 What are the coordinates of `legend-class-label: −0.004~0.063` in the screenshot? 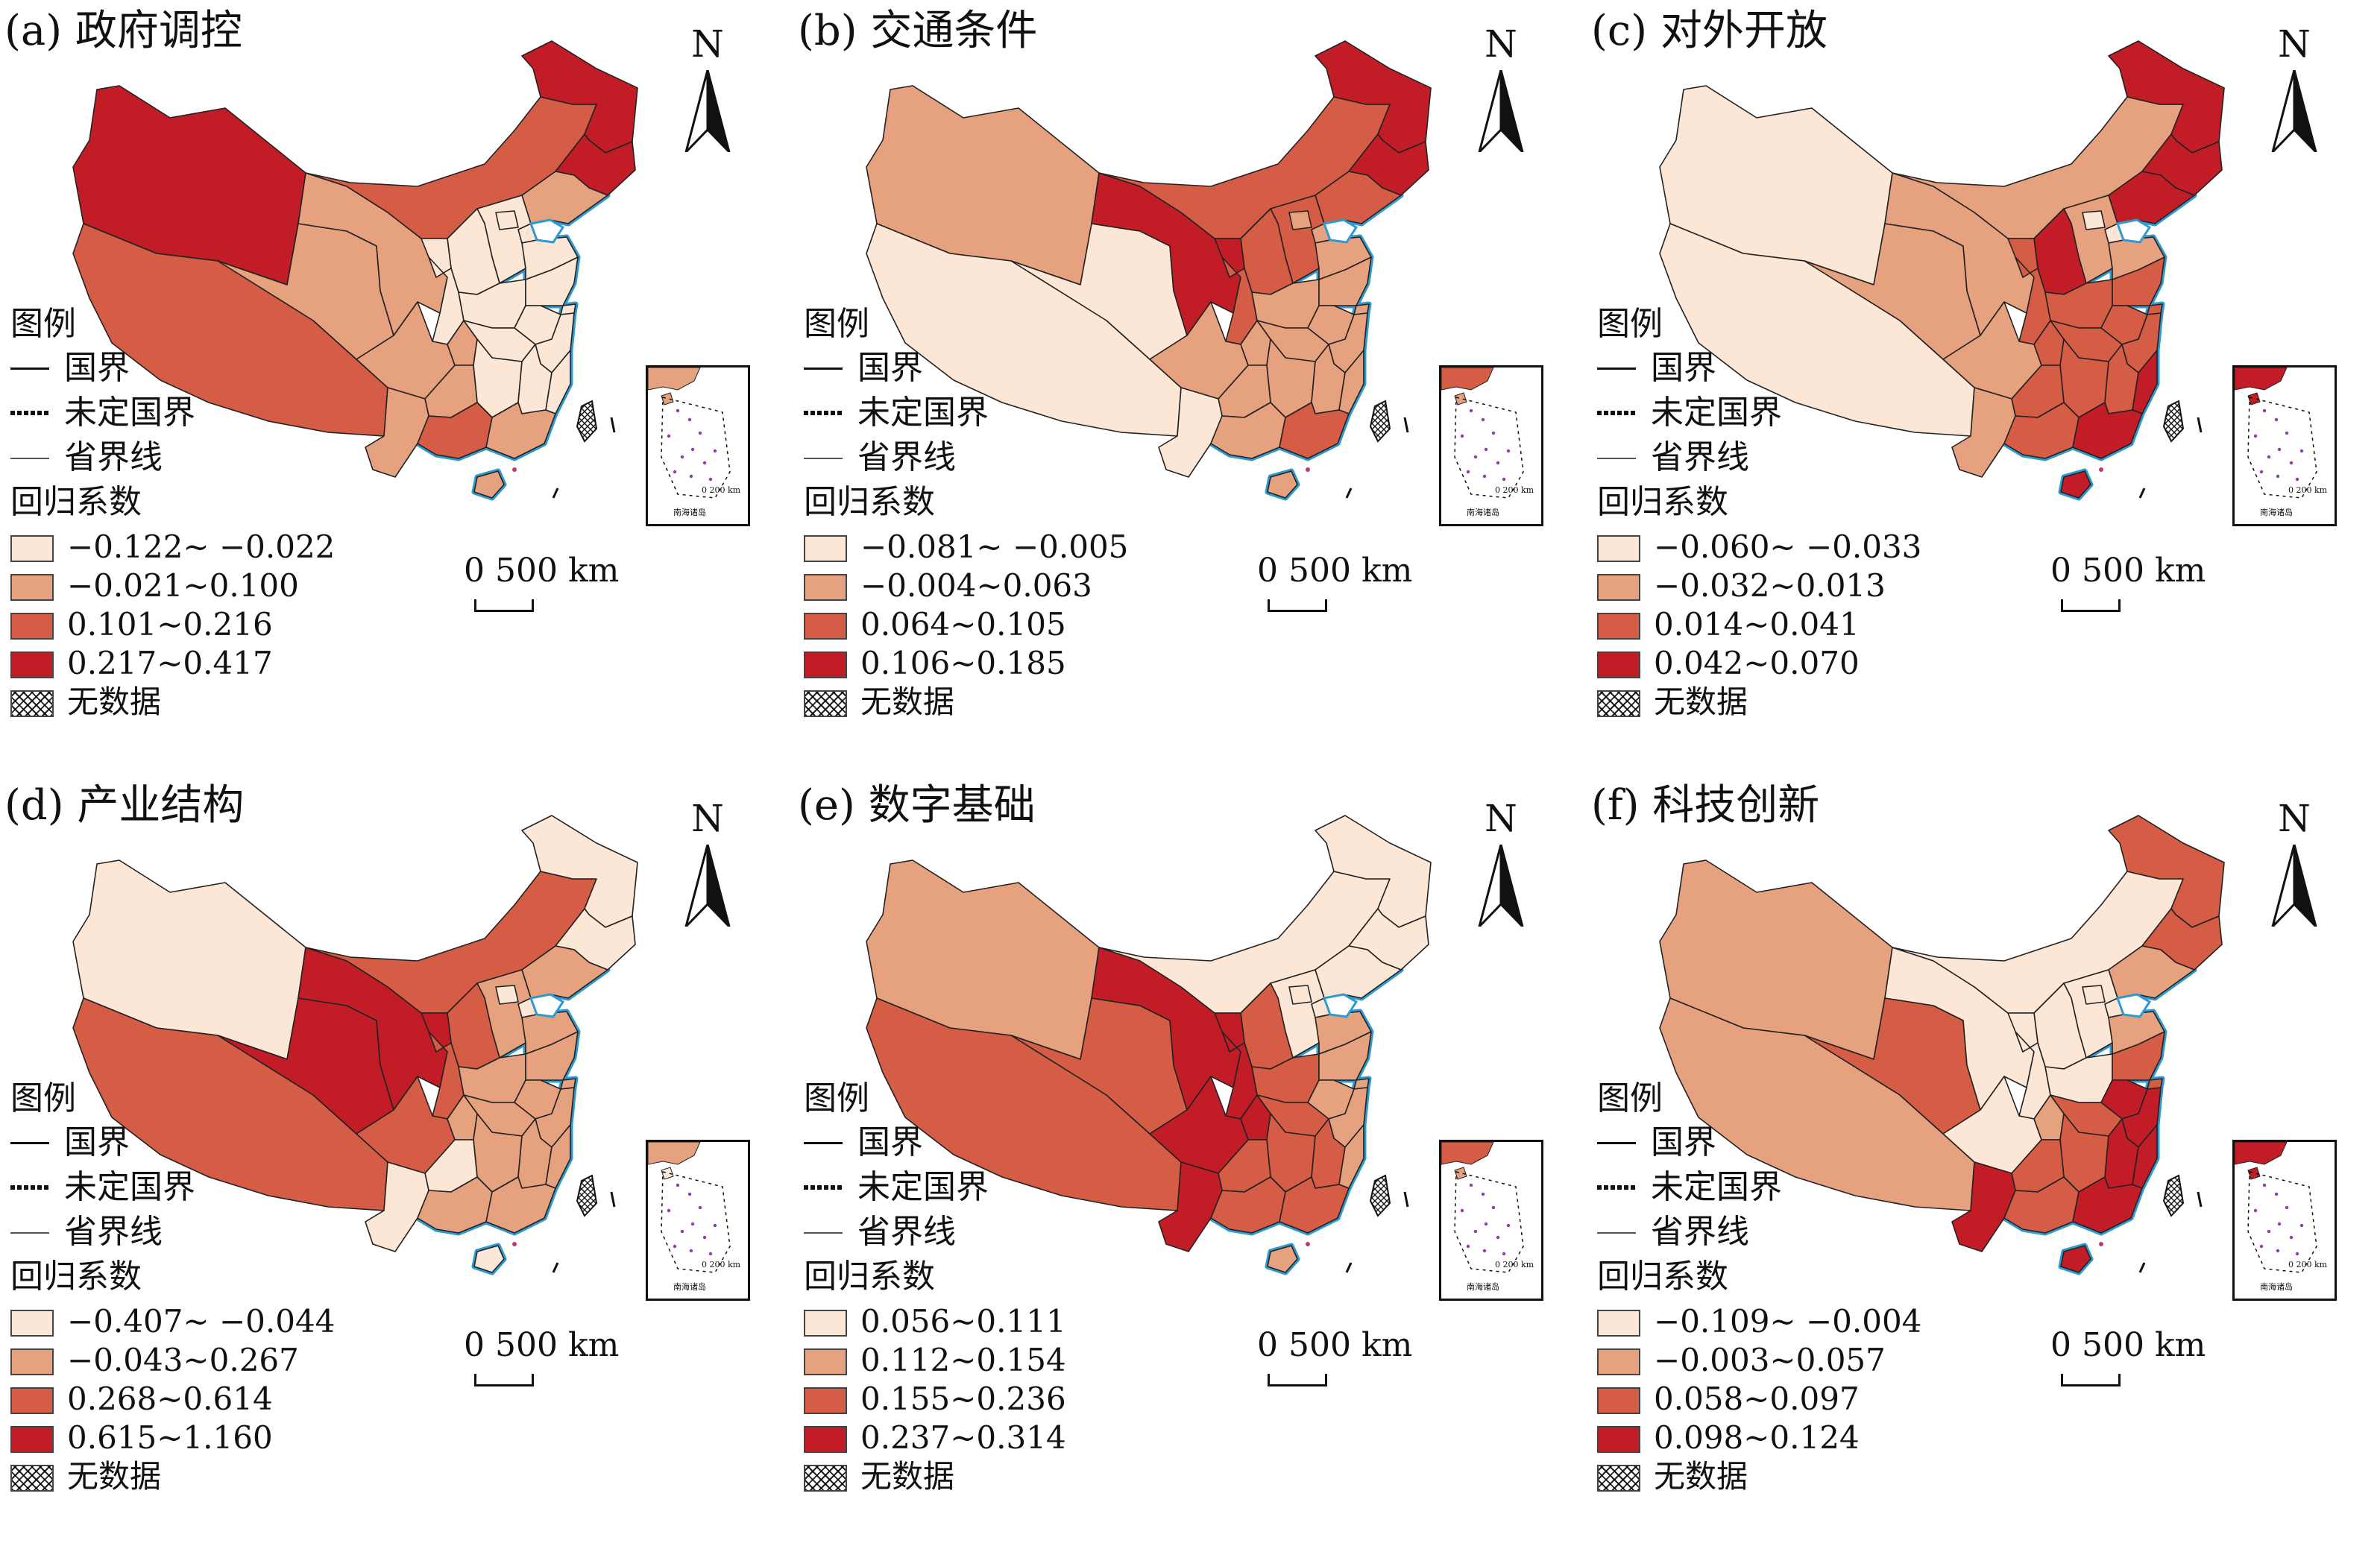 It's located at (976, 585).